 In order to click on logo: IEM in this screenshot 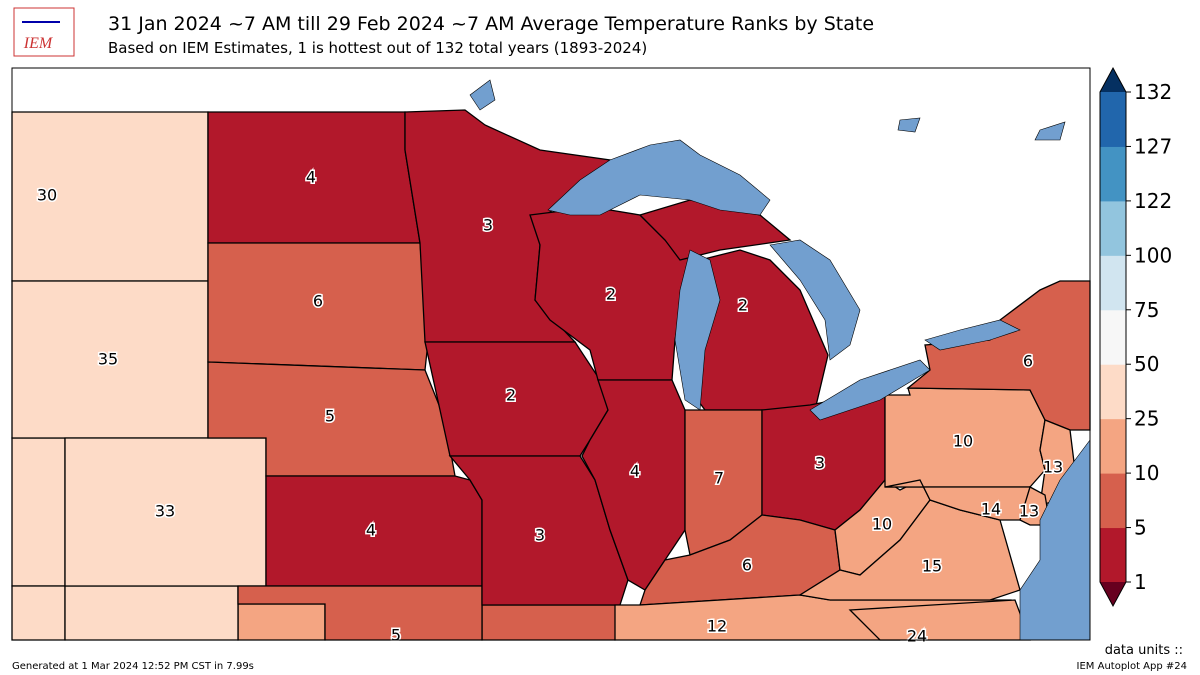, I will do `click(44, 32)`.